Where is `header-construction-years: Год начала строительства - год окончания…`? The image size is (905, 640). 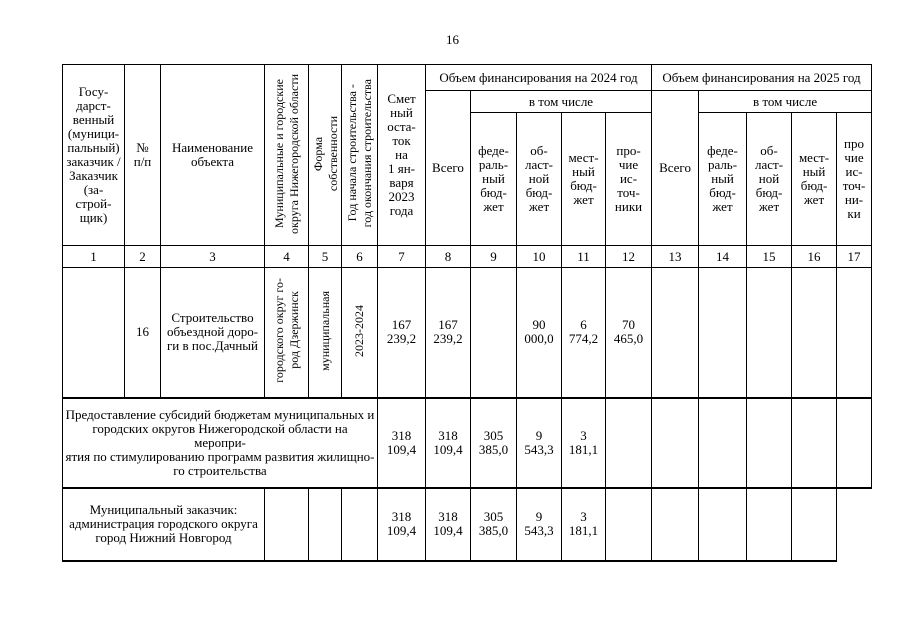 header-construction-years: Год начала строительства - год окончания… is located at coordinates (359, 155).